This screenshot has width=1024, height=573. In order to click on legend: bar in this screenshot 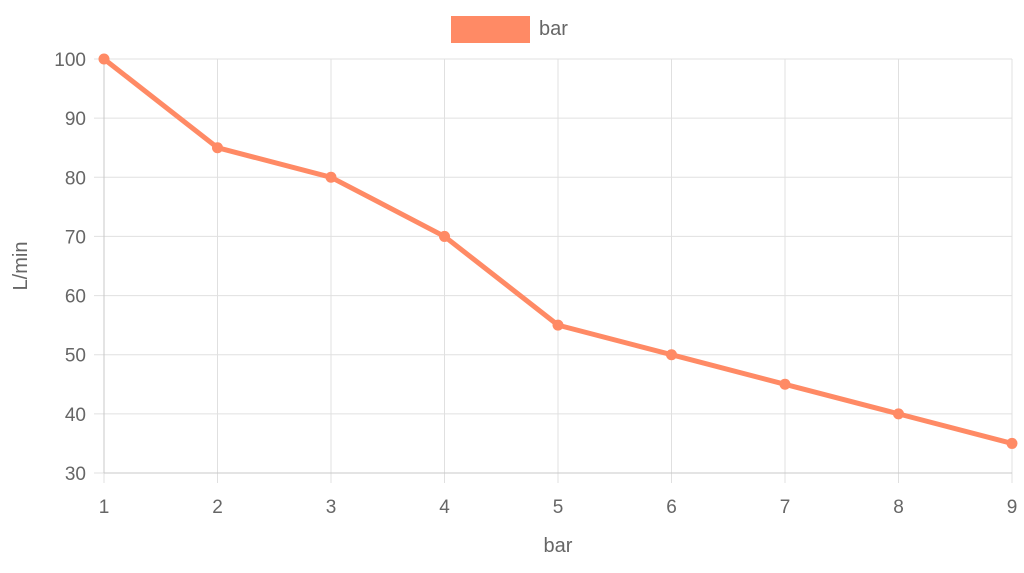, I will do `click(509, 29)`.